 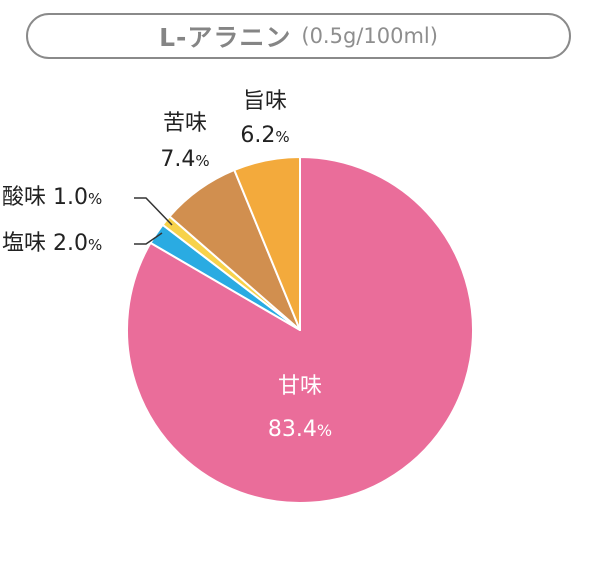 I want to click on slice-label: 塩味 2.0%, so click(x=52, y=243).